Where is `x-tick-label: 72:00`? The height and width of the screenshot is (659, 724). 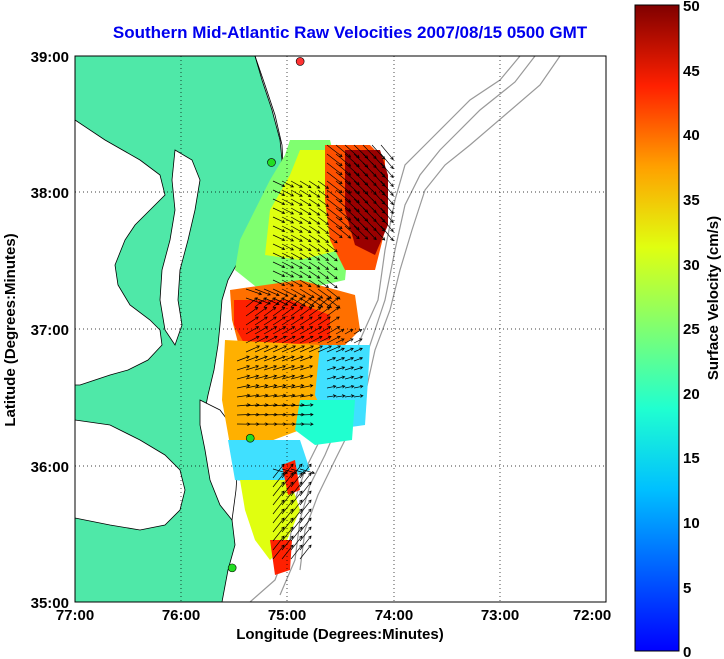
x-tick-label: 72:00 is located at coordinates (592, 615).